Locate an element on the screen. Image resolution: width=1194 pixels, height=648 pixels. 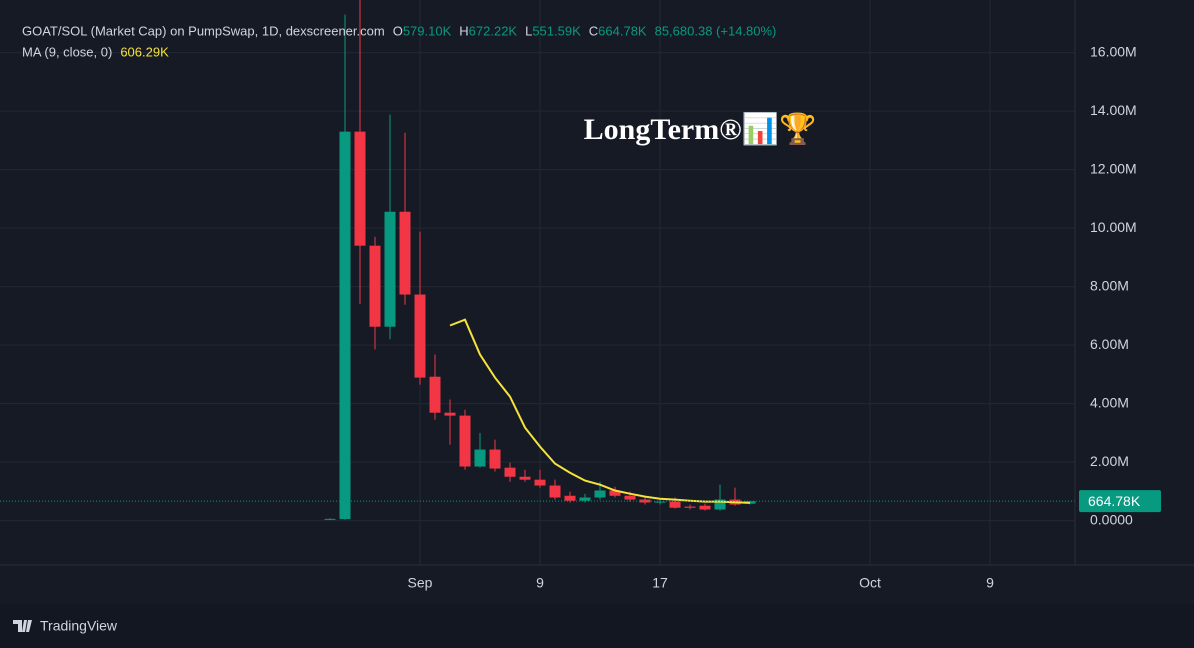
footer-bar is located at coordinates (597, 626).